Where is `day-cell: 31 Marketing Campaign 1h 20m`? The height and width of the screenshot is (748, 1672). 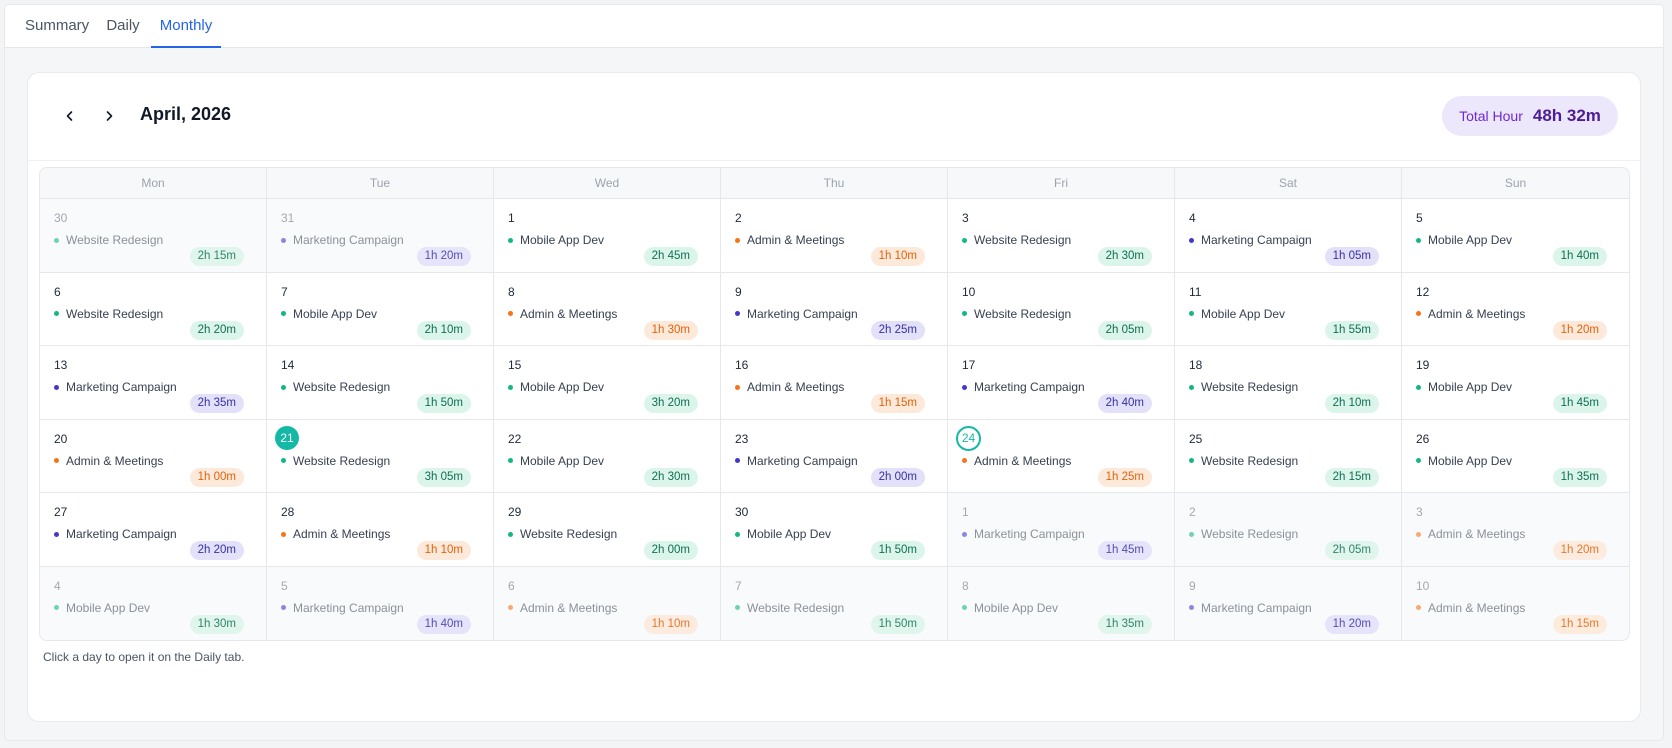
day-cell: 31 Marketing Campaign 1h 20m is located at coordinates (380, 236).